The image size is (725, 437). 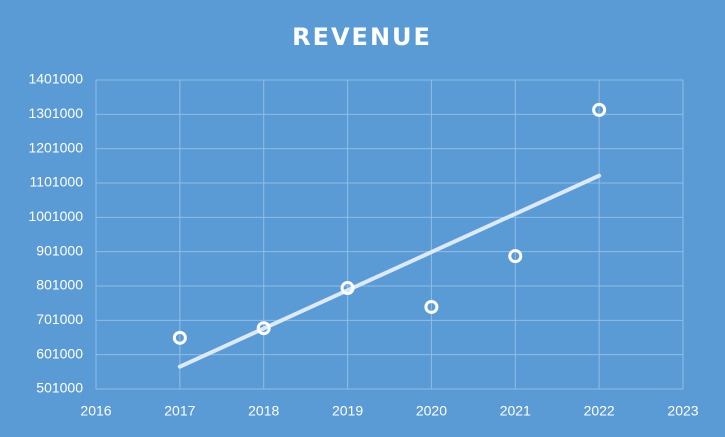 I want to click on y-tick-label: 1001000, so click(x=55, y=216).